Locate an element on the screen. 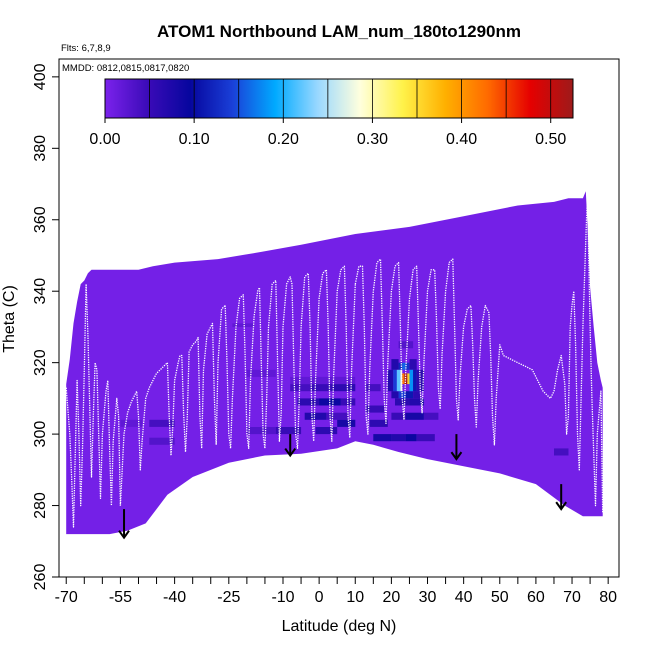  y-axis-title: Theta (C) is located at coordinates (9, 319).